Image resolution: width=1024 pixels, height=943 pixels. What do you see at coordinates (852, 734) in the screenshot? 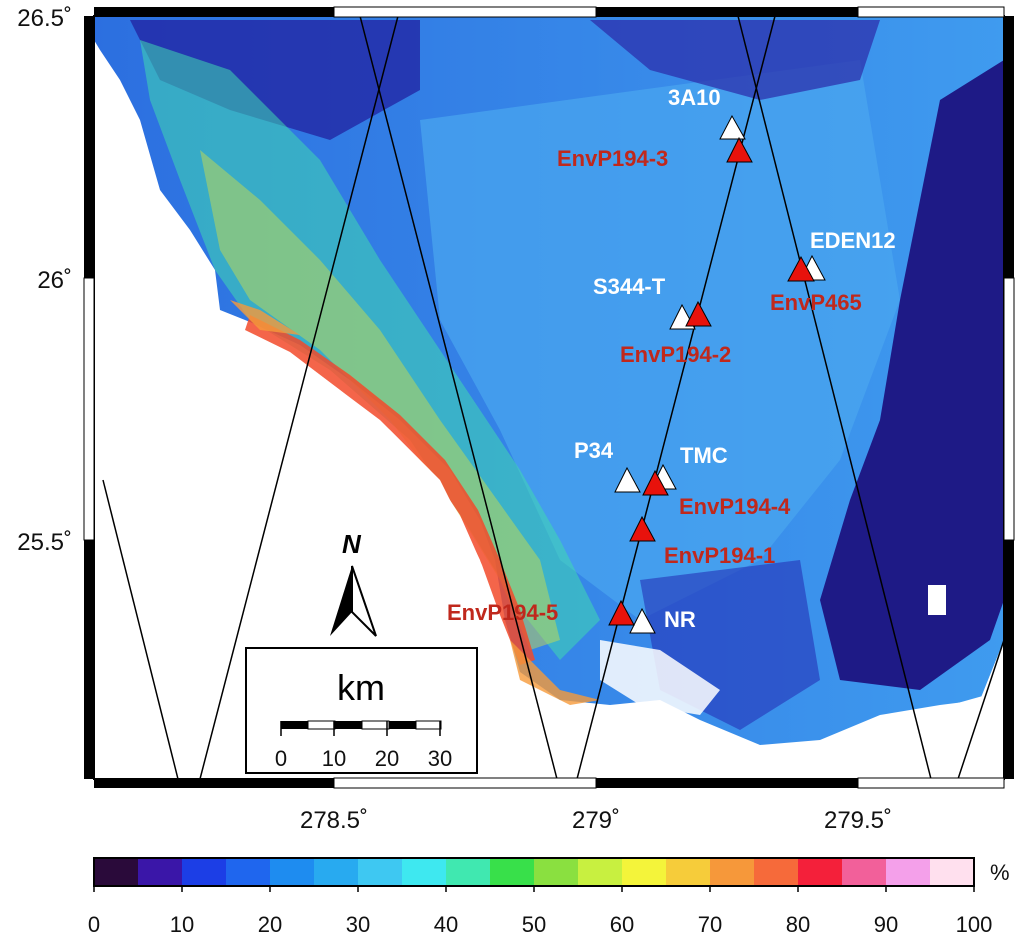
I see `ocean-se` at bounding box center [852, 734].